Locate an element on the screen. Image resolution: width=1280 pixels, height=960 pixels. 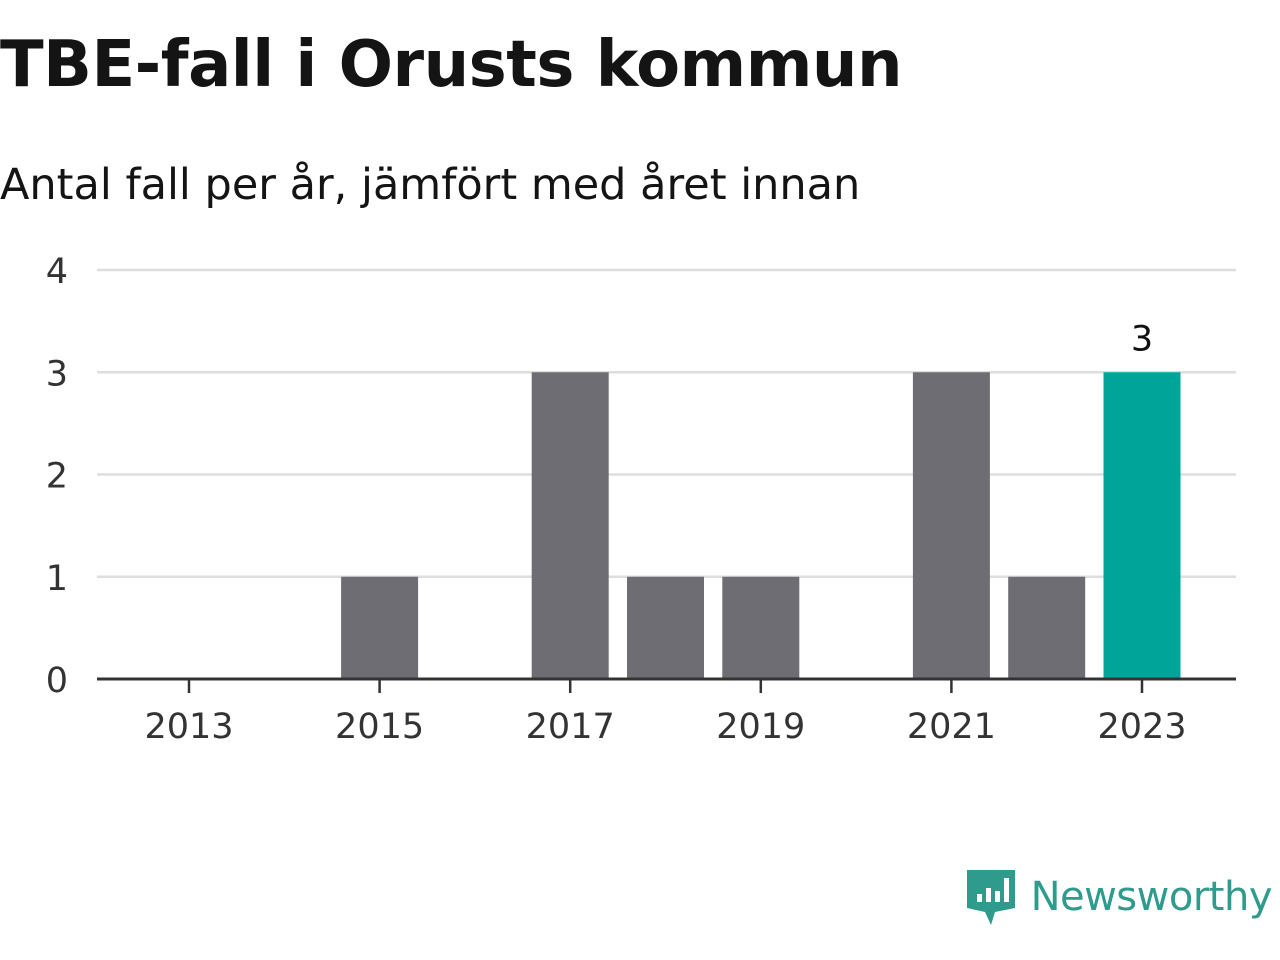
x-tick-label: 2013 is located at coordinates (188, 727).